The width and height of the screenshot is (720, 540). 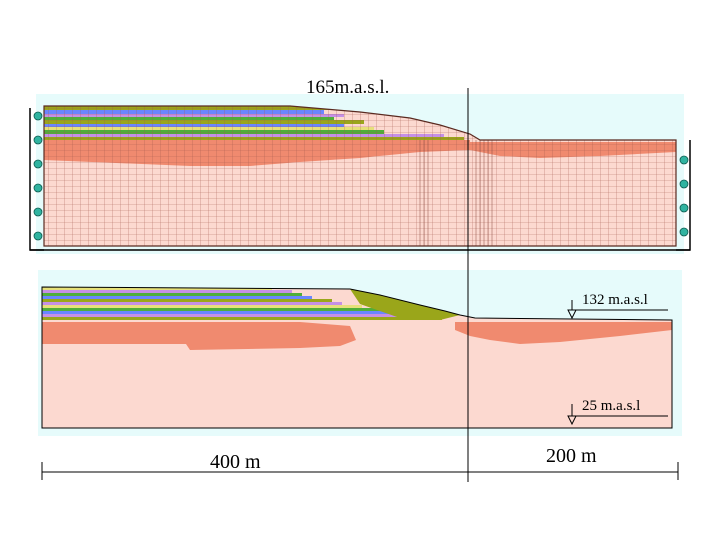 I want to click on mid-elevation-label: 132 m.a.s.l, so click(x=615, y=300).